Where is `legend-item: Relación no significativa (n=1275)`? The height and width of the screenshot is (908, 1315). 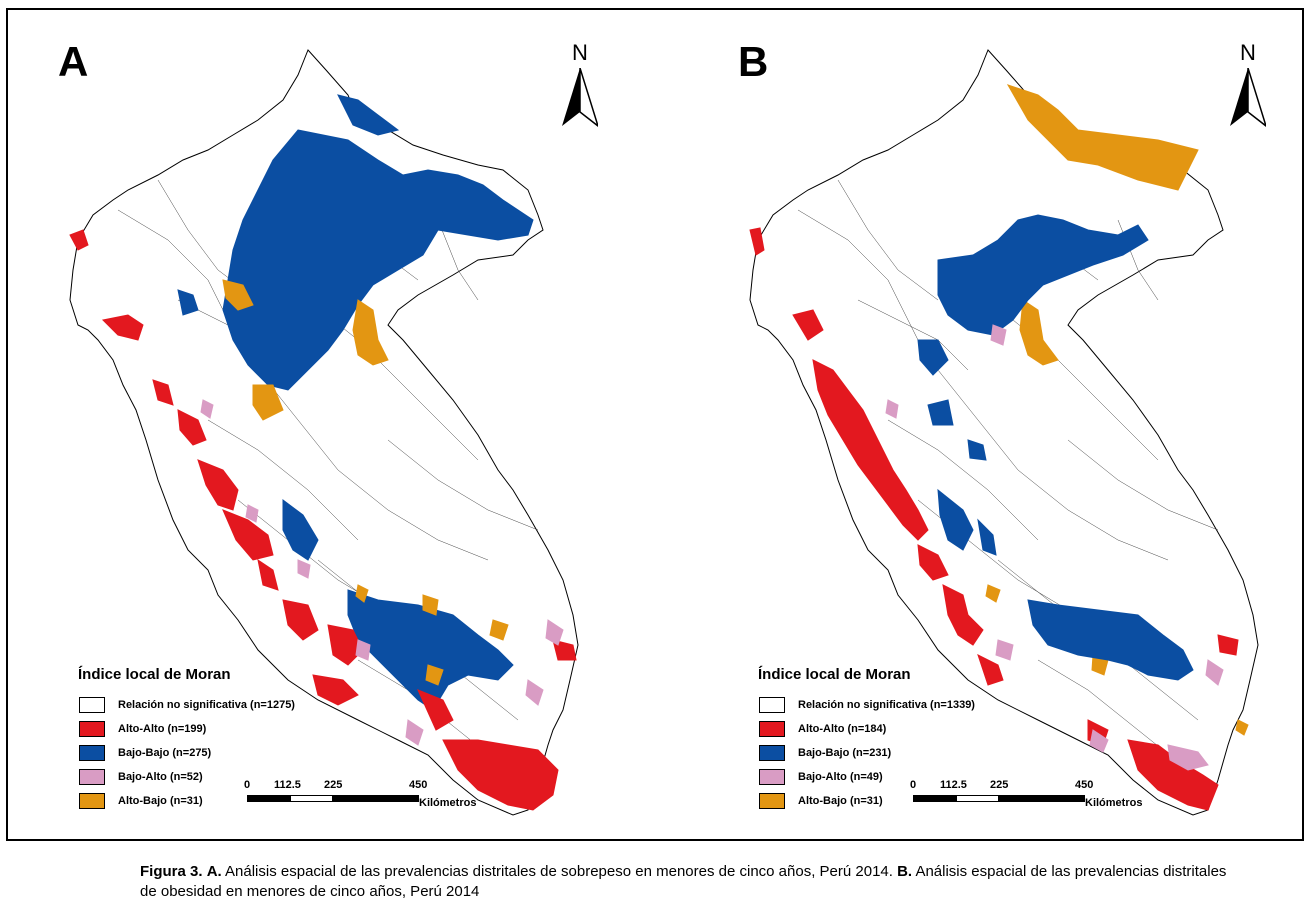
legend-item: Relación no significativa (n=1275) is located at coordinates (208, 709).